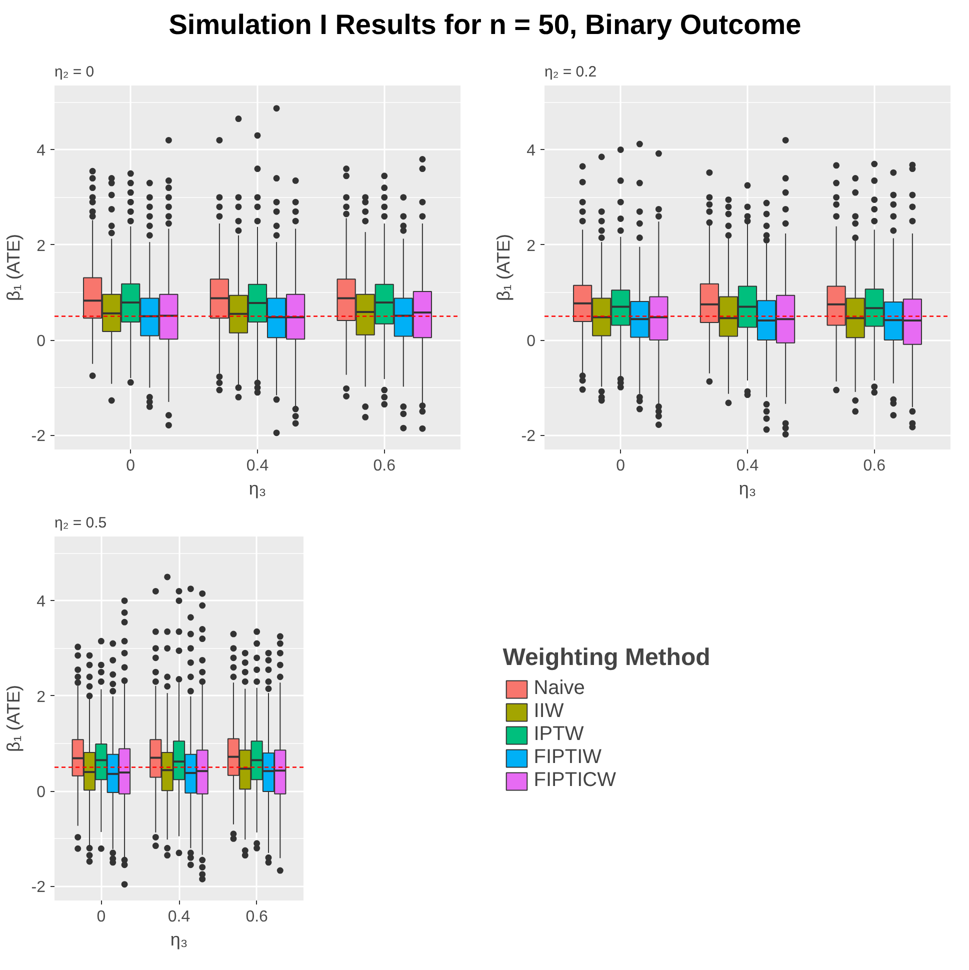  I want to click on chart-title: Simulation I Results for n = 50, Binary Outcome, so click(485, 25).